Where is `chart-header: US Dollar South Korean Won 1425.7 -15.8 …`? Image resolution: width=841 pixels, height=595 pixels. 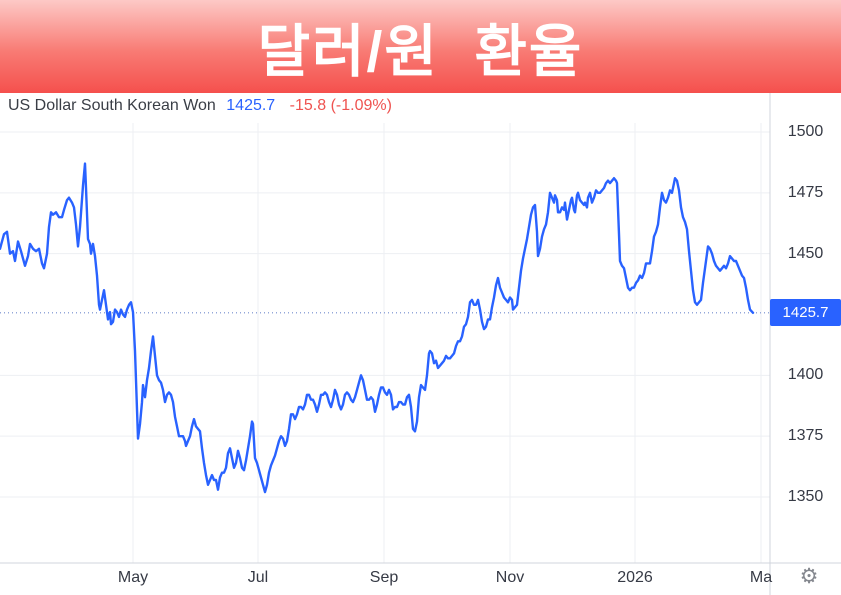 chart-header: US Dollar South Korean Won 1425.7 -15.8 … is located at coordinates (200, 106).